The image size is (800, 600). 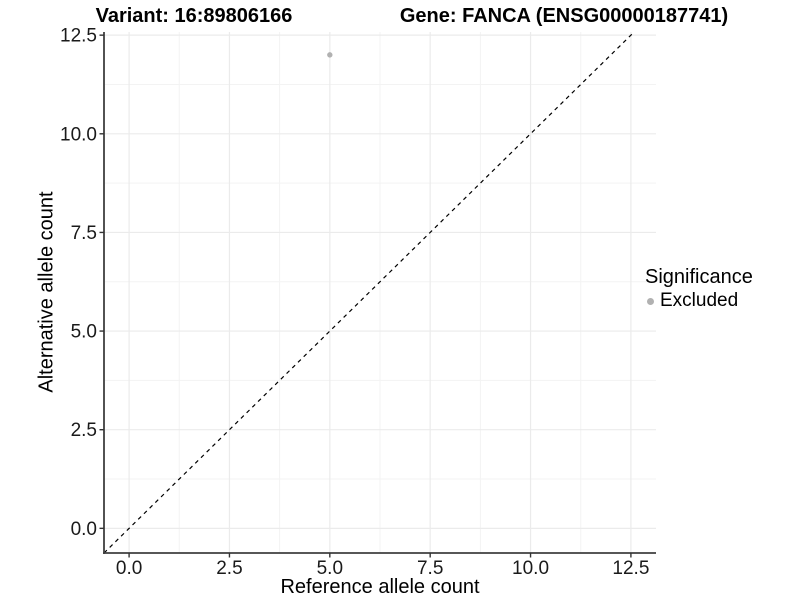 I want to click on y-axis-title: Alternative allele count, so click(x=46, y=292).